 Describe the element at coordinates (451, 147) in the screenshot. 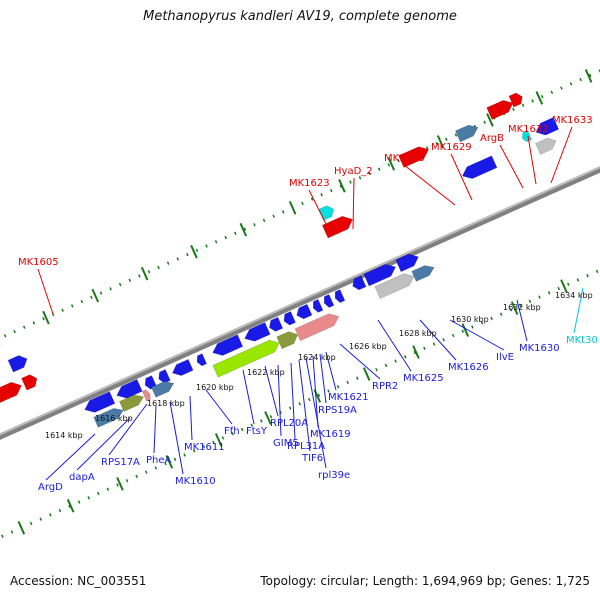

I see `upper-gene-label-4: MK1629` at that location.